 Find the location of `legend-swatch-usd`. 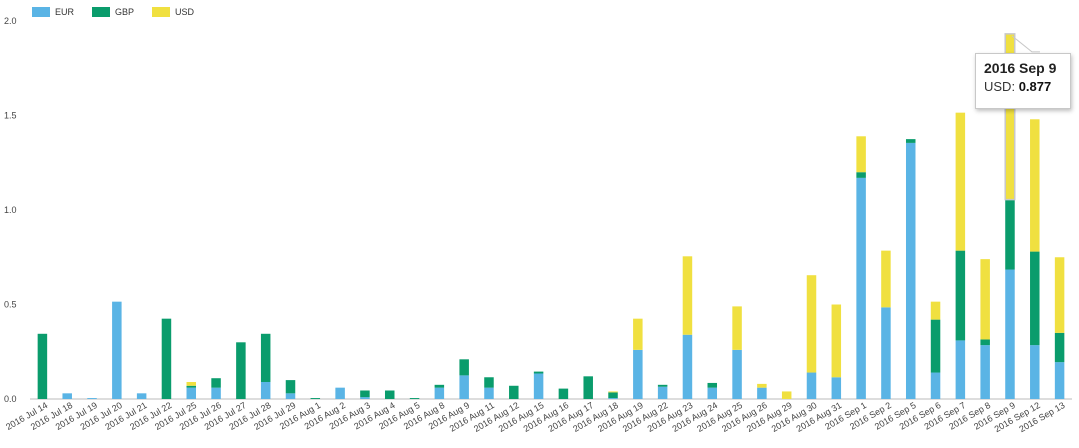

legend-swatch-usd is located at coordinates (161, 12).